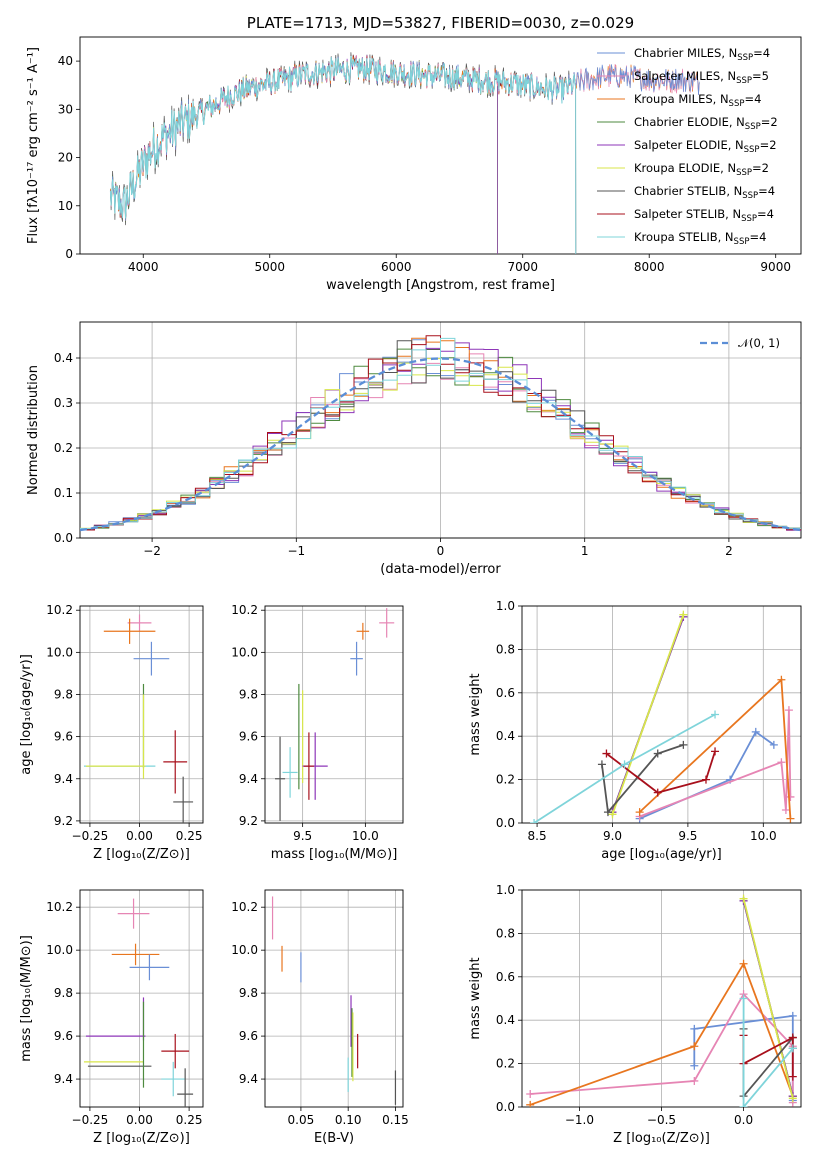 This screenshot has width=819, height=1170. I want to click on legend-label: Kroupa MILES, NSSP=4, so click(697, 100).